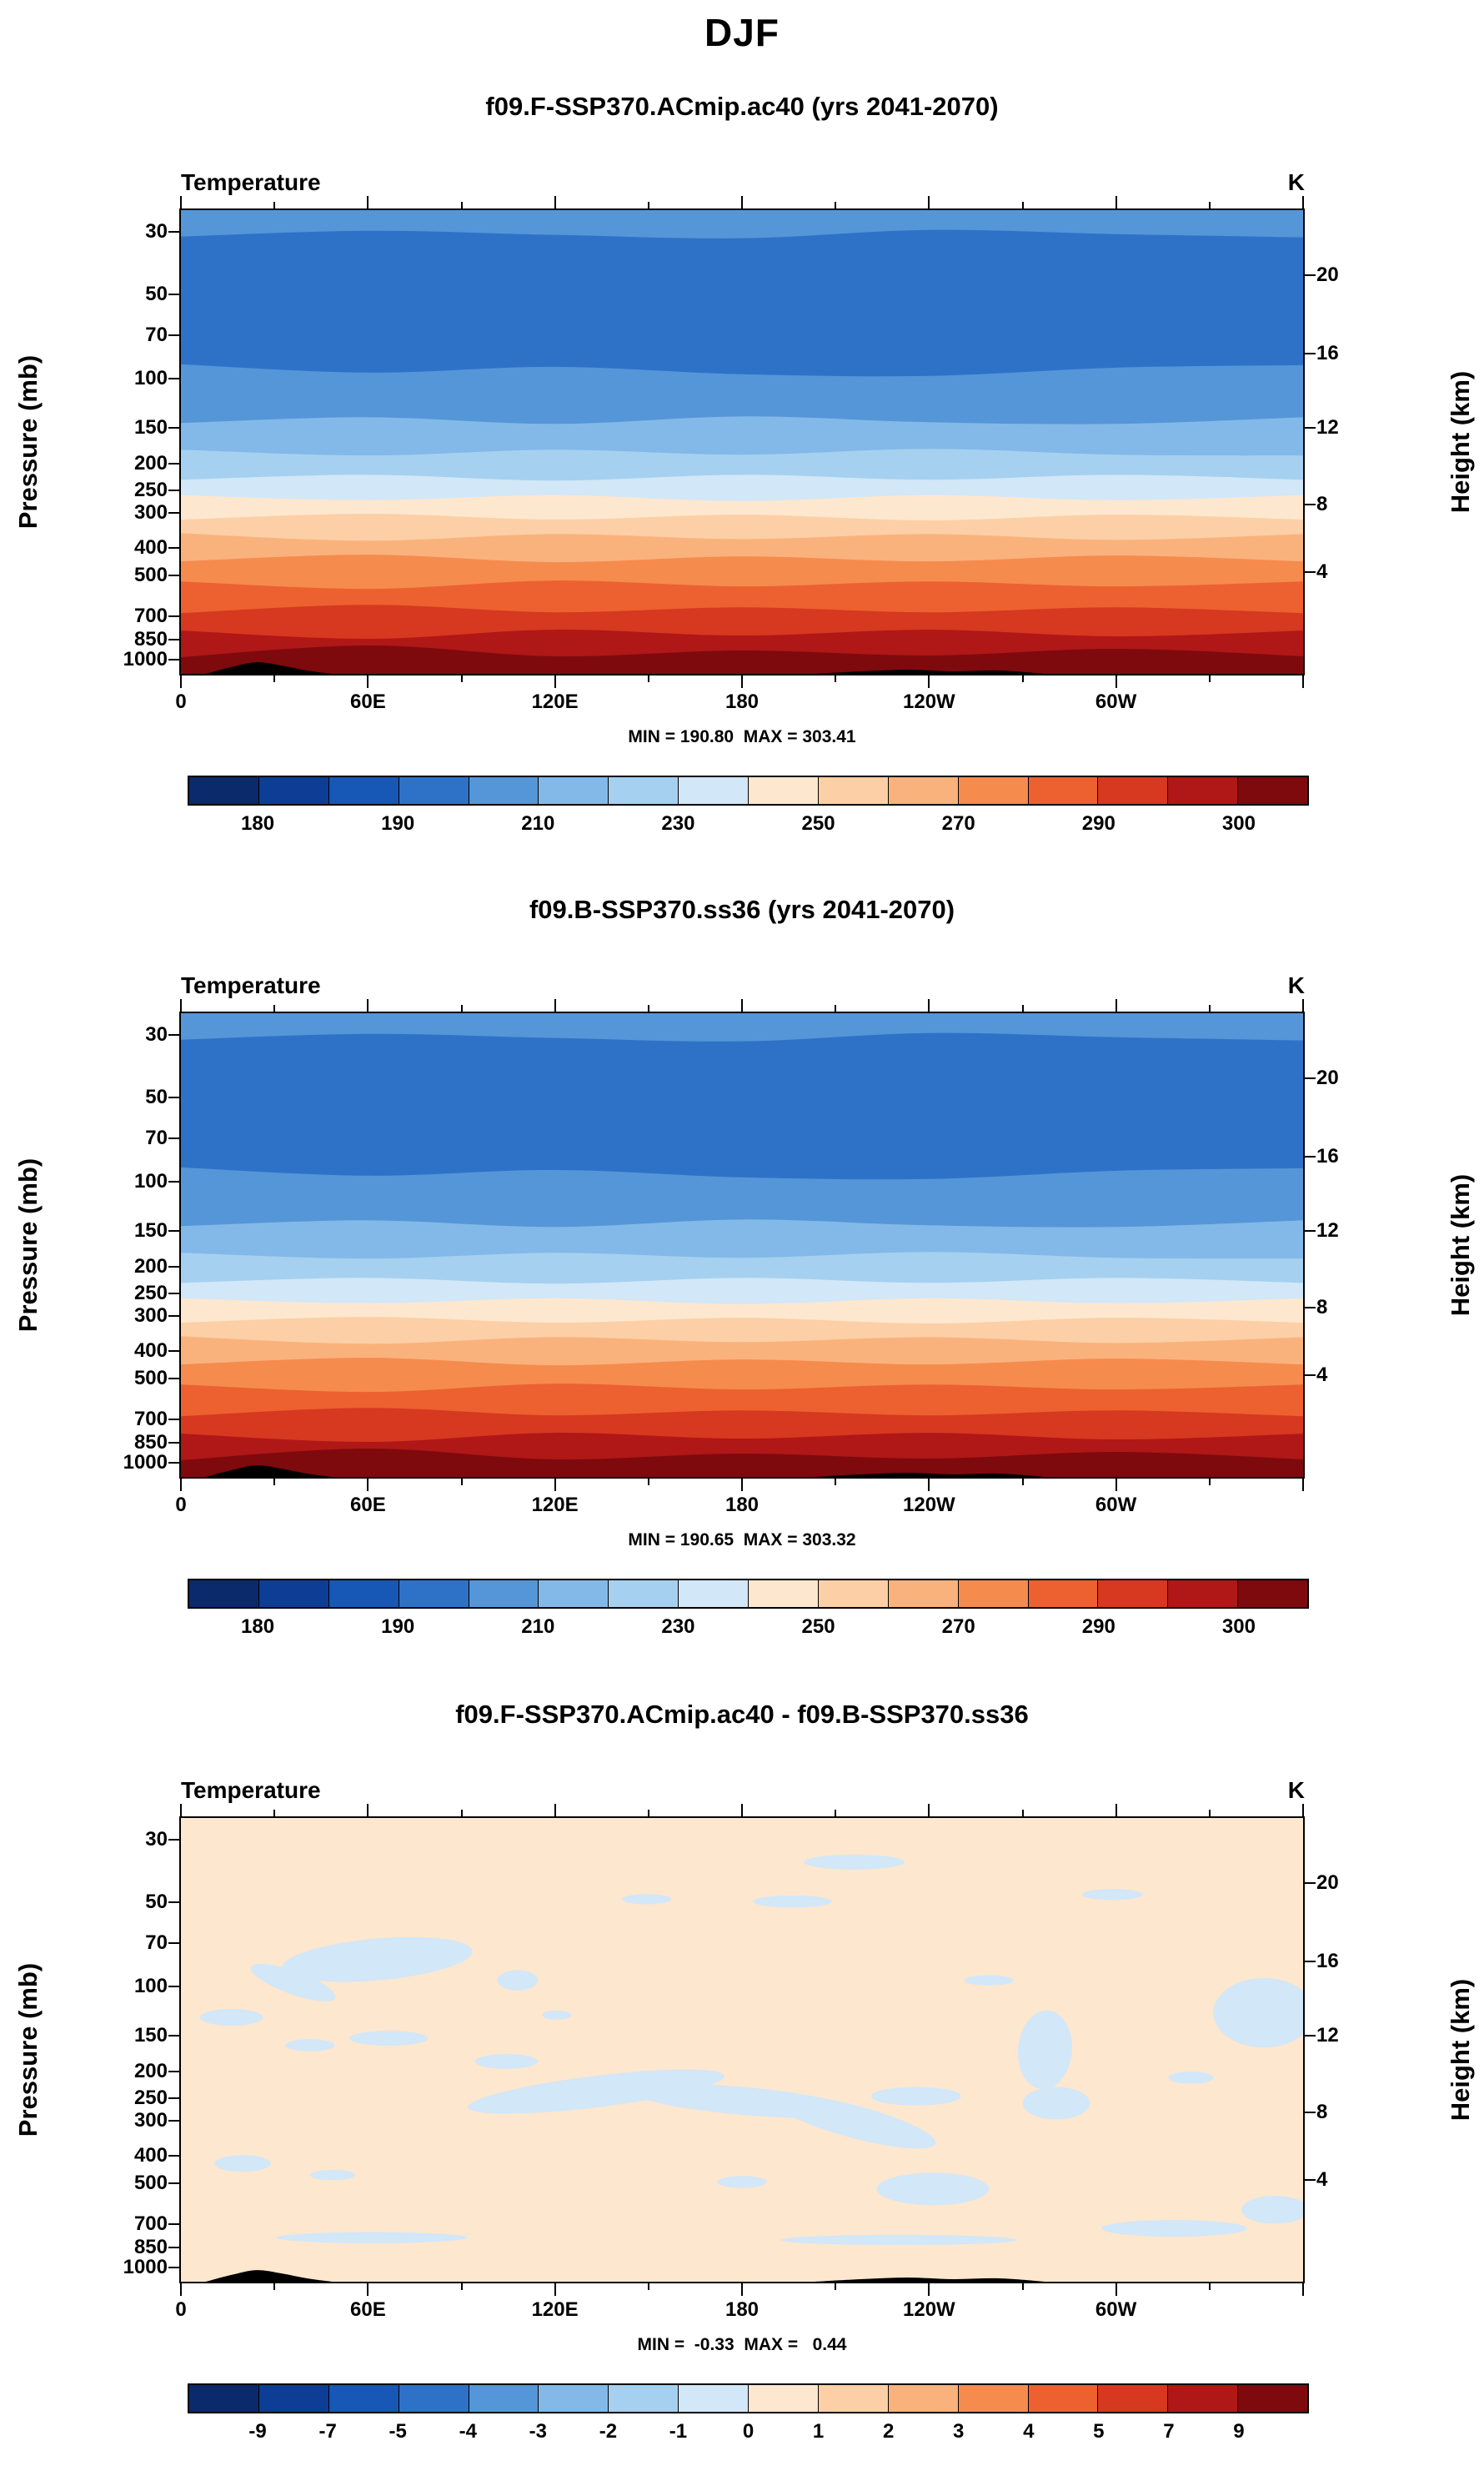  What do you see at coordinates (327, 2431) in the screenshot?
I see `colorbar-label: -7` at bounding box center [327, 2431].